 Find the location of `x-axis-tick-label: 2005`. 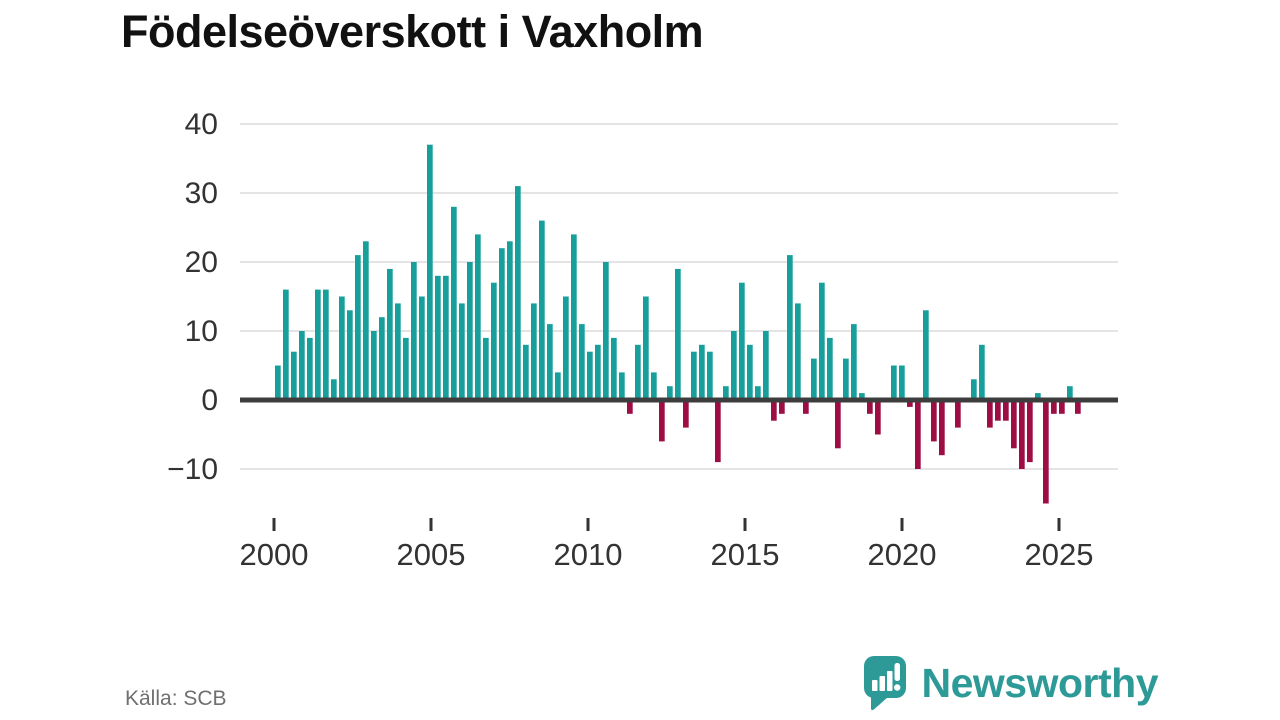

x-axis-tick-label: 2005 is located at coordinates (431, 554).